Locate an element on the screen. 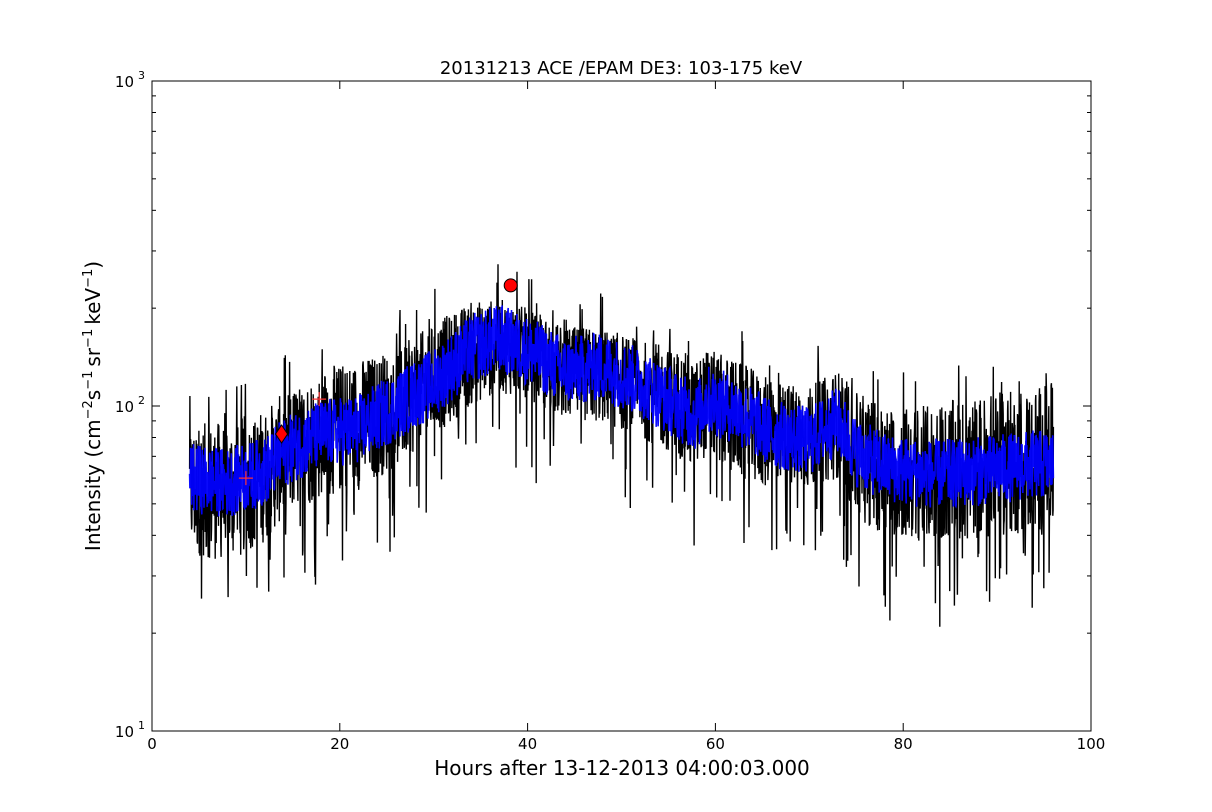 This screenshot has width=1212, height=812. y-label-exp1: −2 is located at coordinates (88, 409).